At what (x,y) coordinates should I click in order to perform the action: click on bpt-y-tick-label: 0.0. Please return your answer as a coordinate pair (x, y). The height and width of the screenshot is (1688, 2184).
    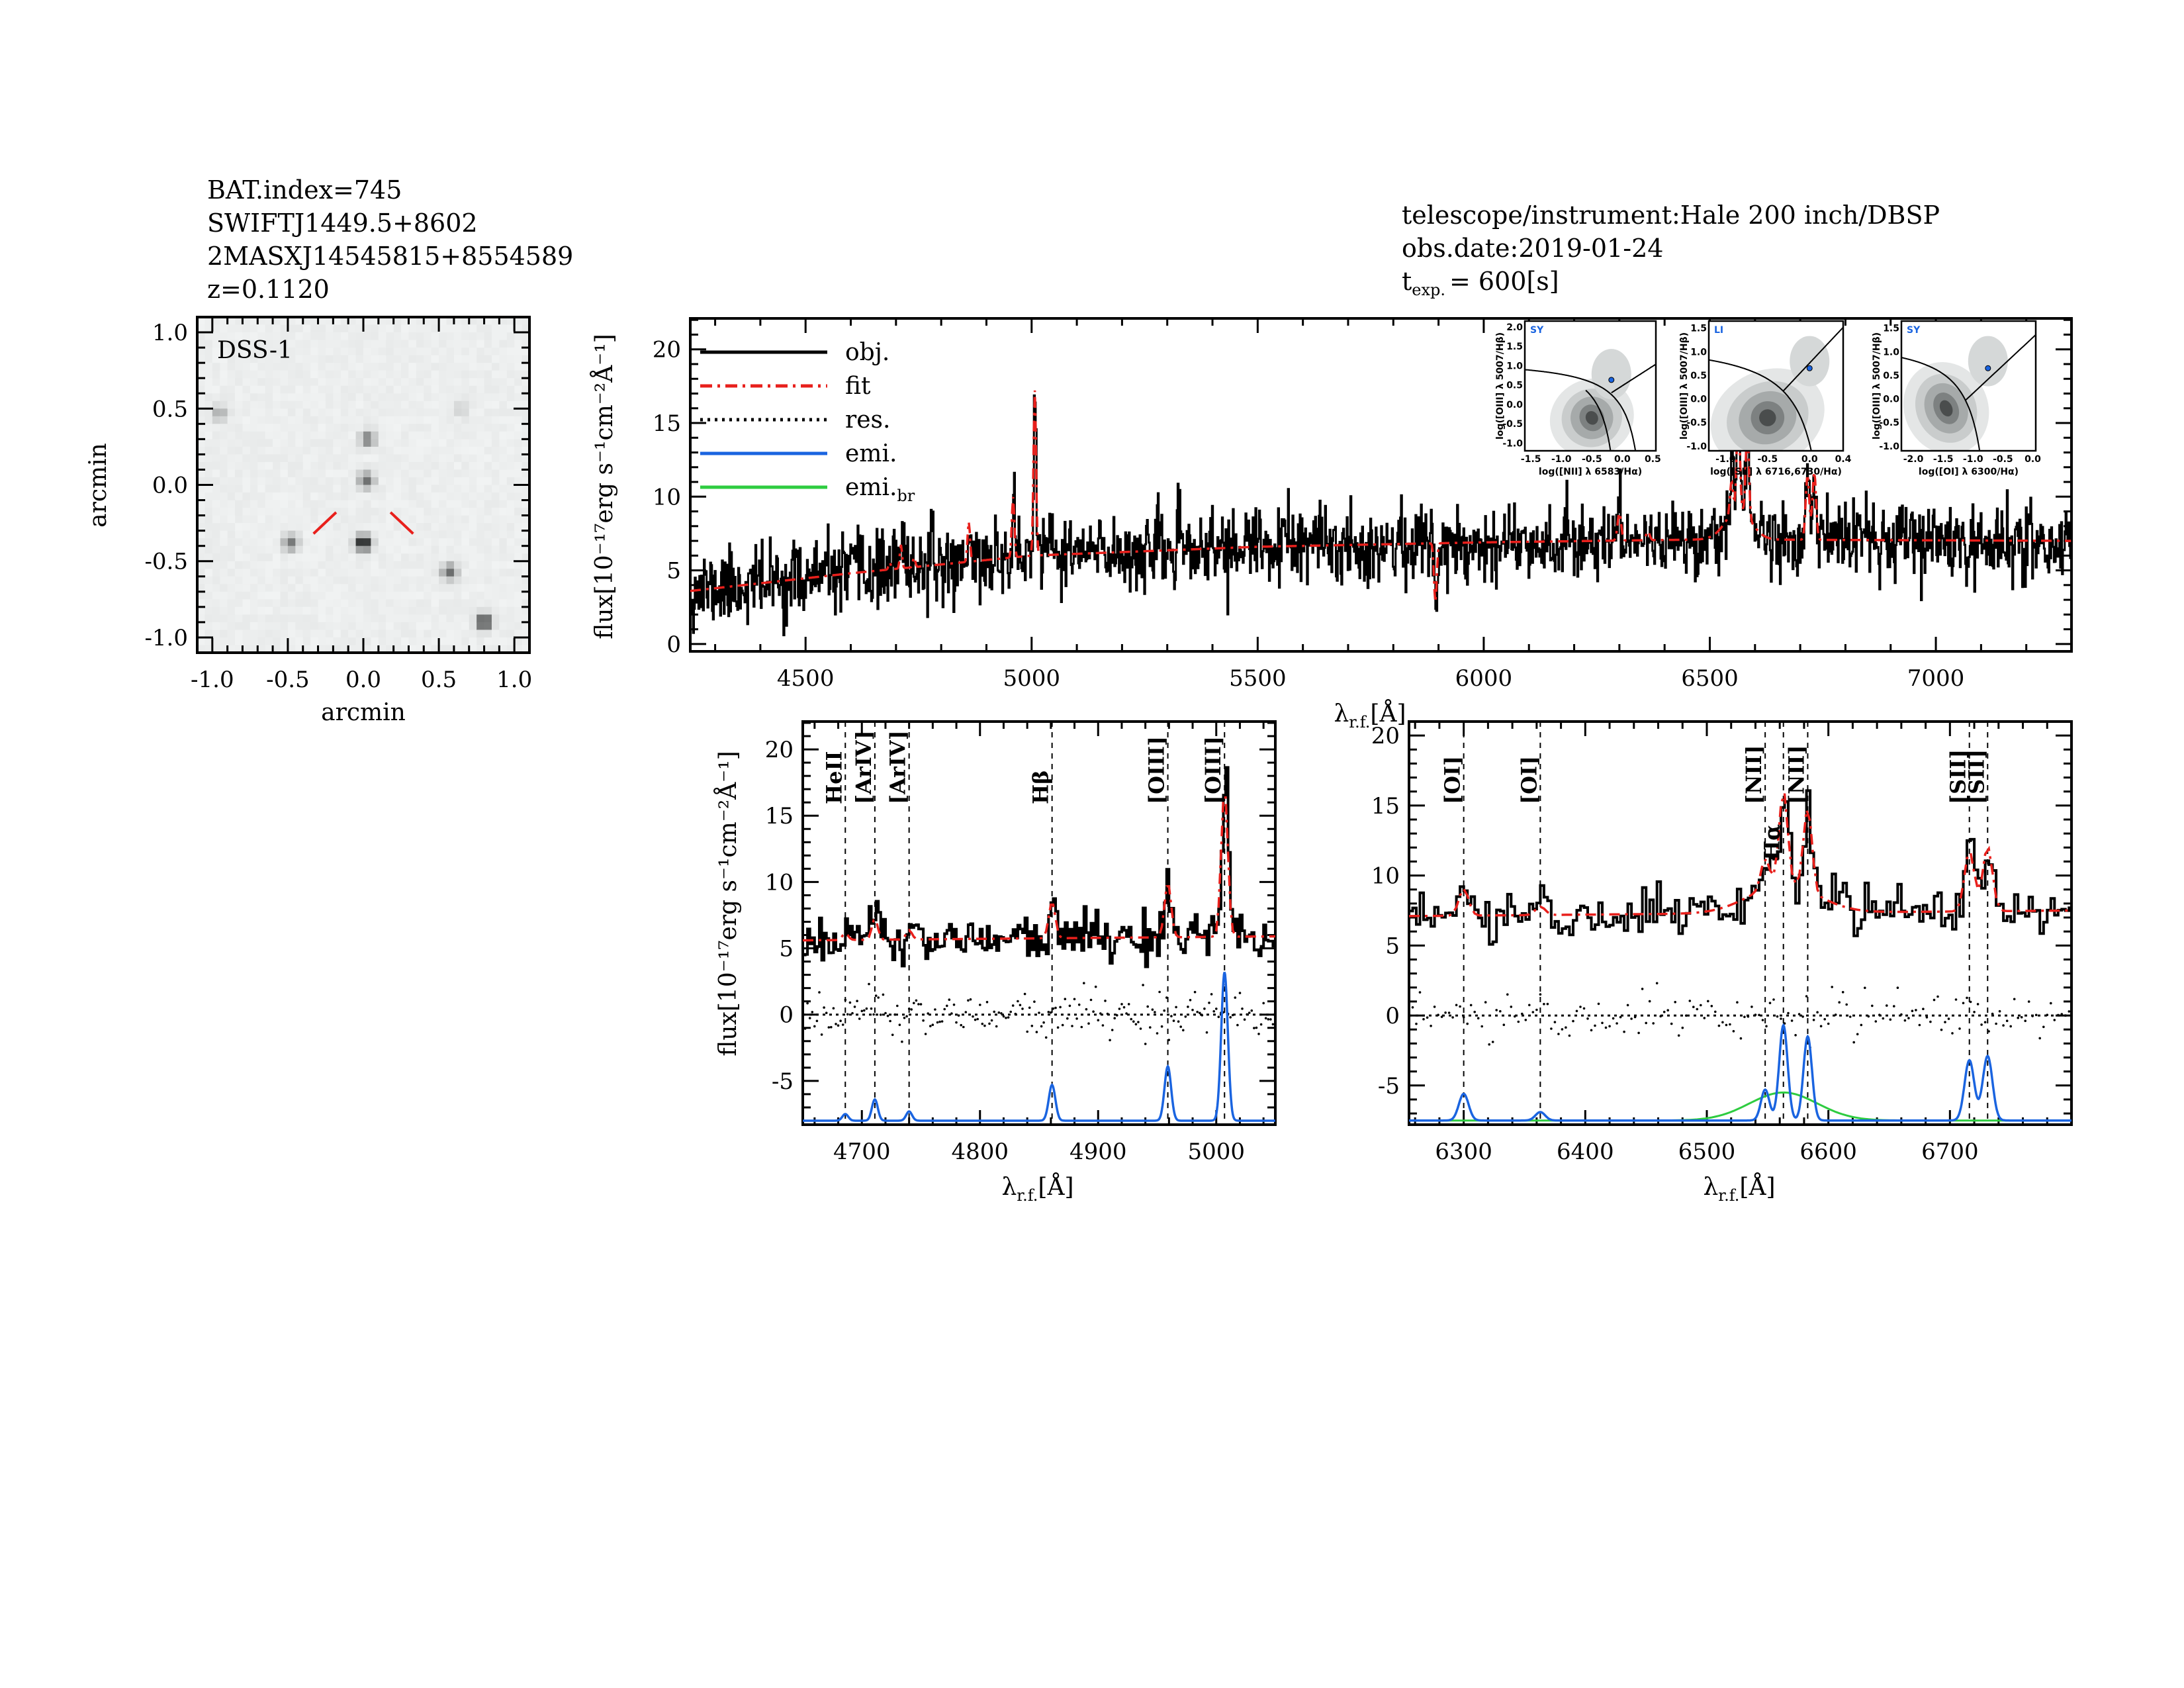
    Looking at the image, I should click on (1514, 405).